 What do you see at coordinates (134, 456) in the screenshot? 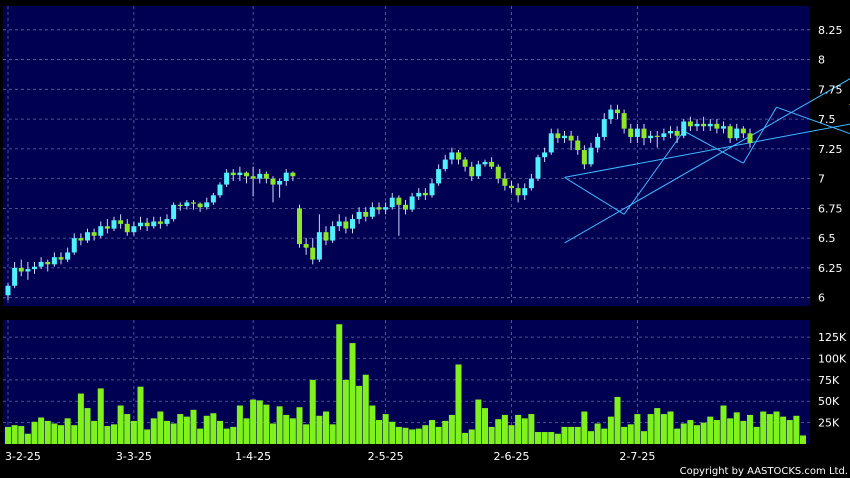
I see `date-tick-label: 3-3-25` at bounding box center [134, 456].